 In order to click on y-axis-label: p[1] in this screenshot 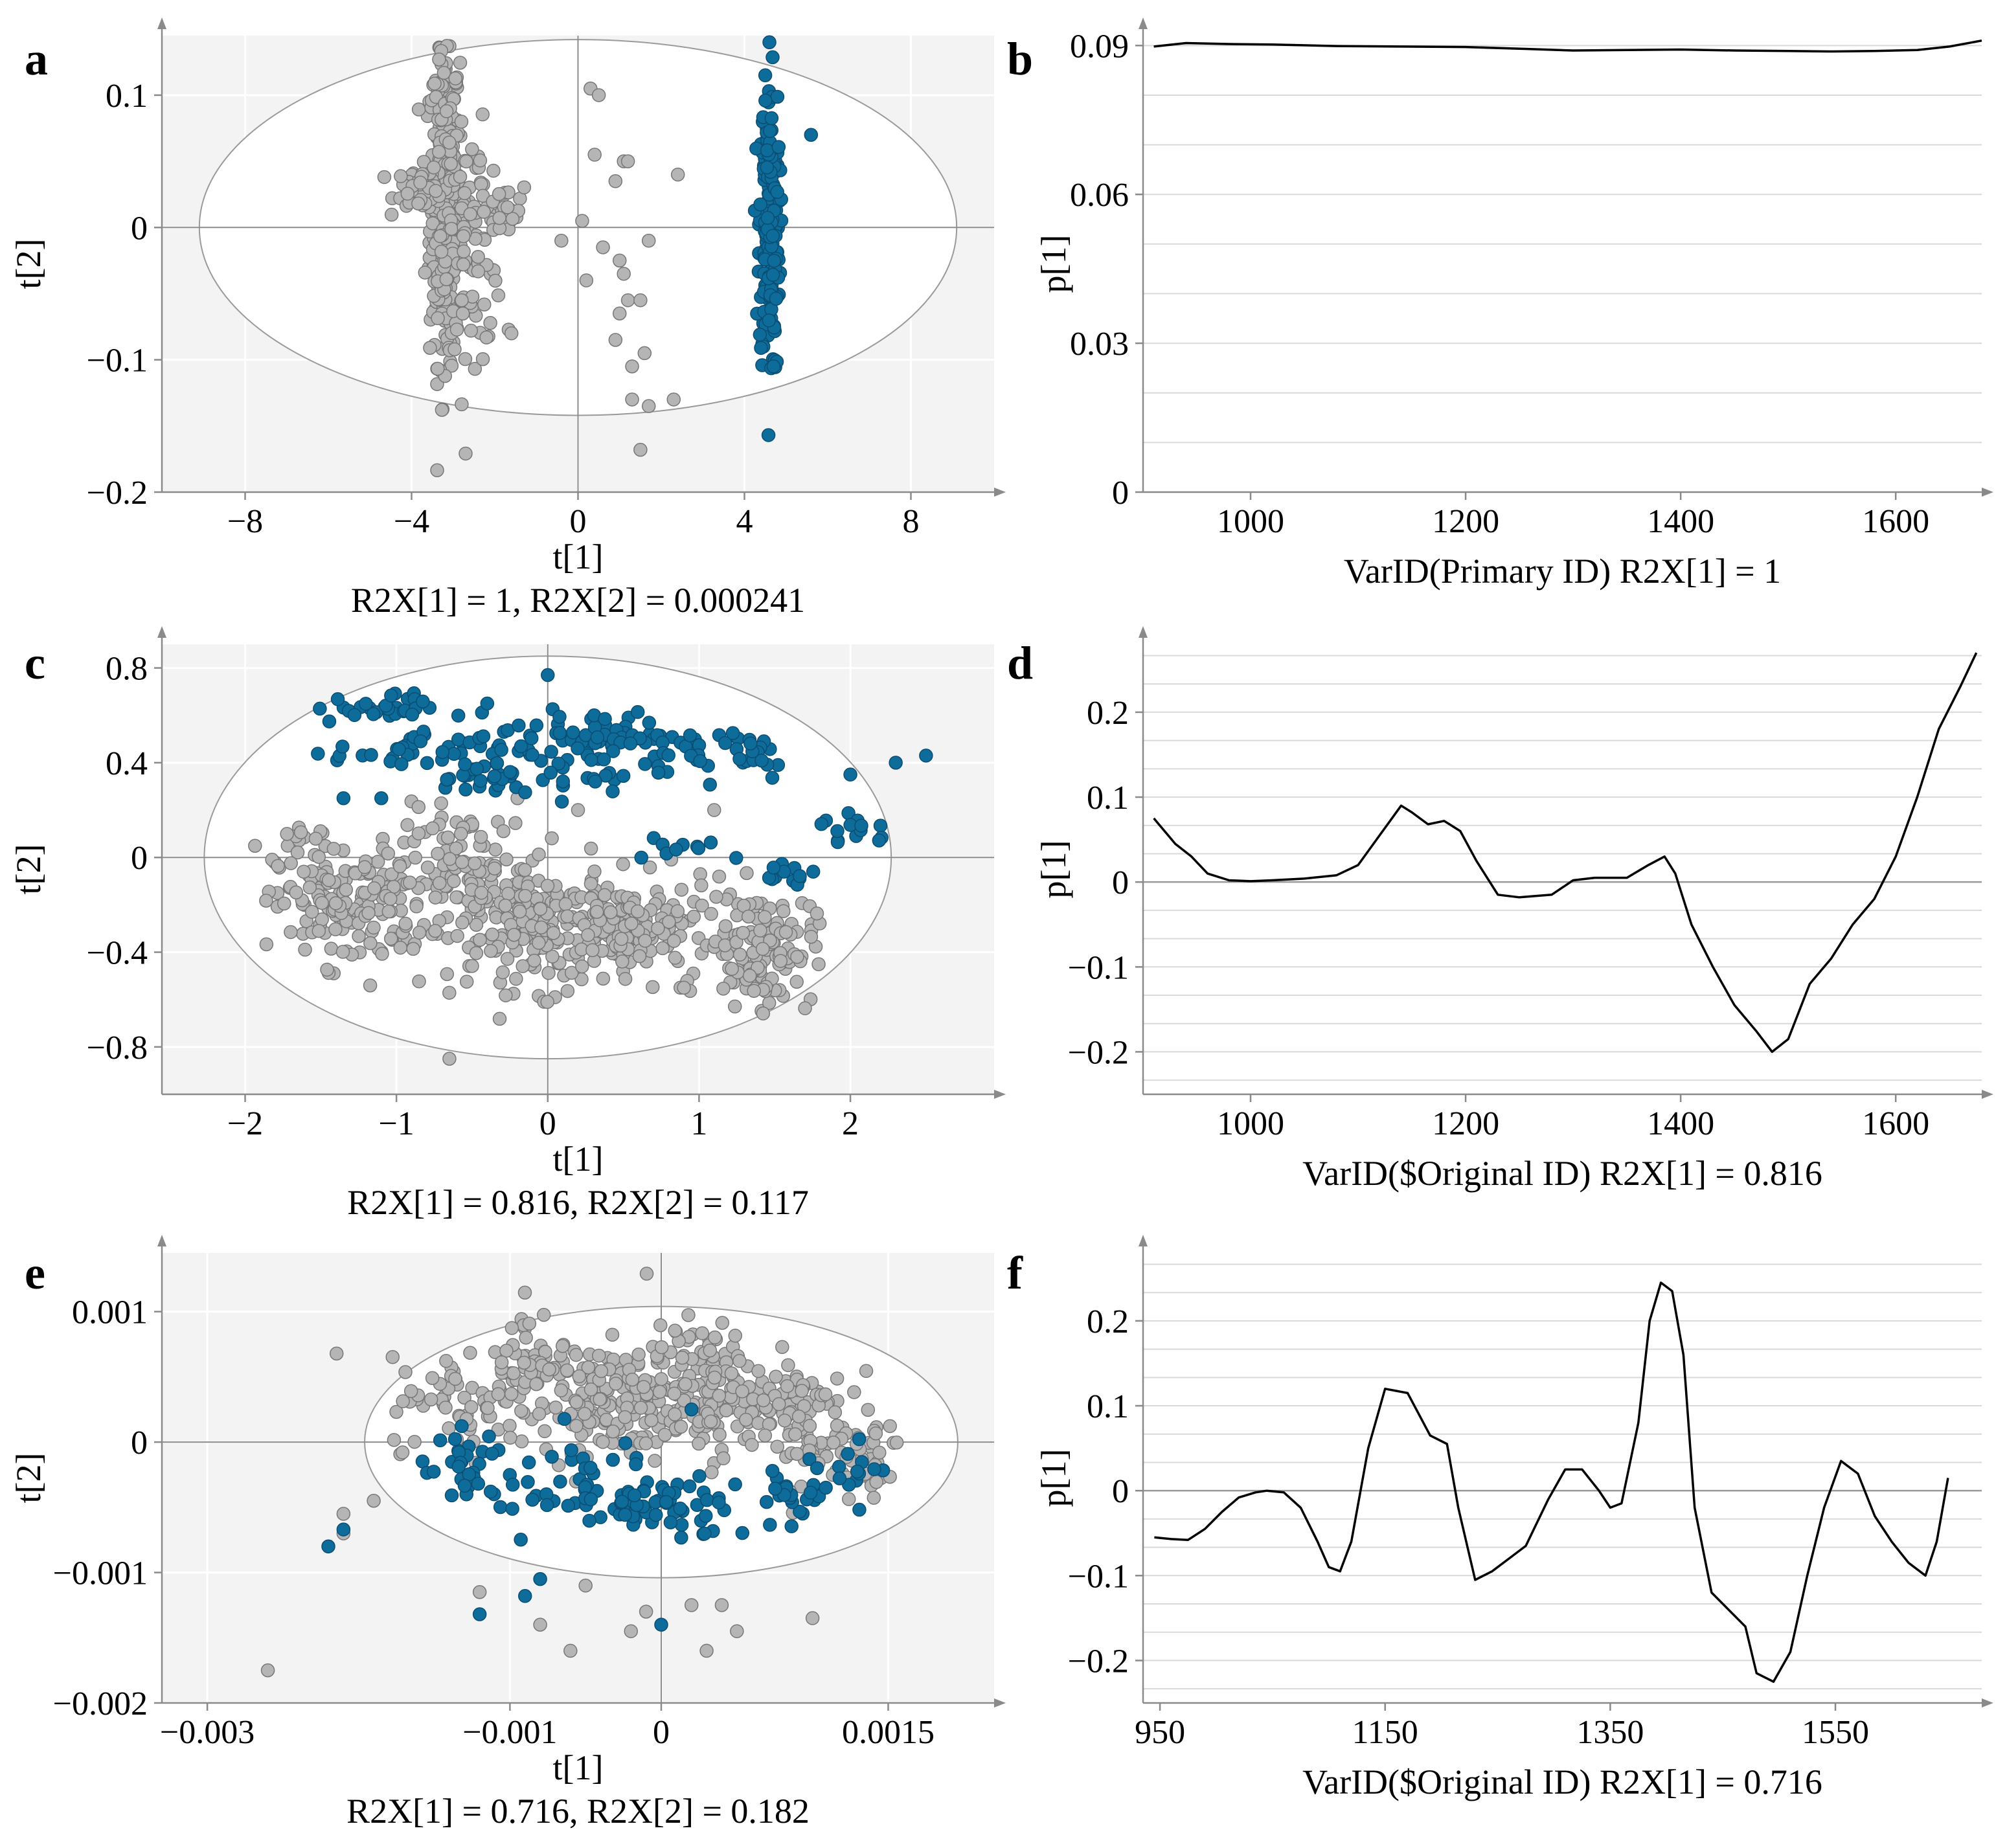, I will do `click(1053, 1478)`.